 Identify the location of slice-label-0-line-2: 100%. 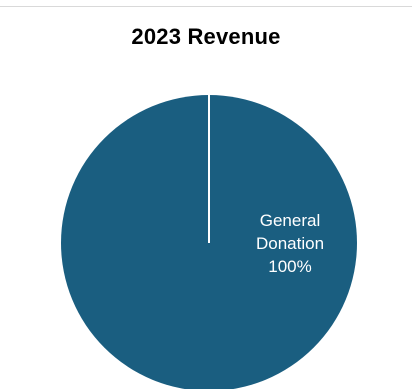
(289, 266).